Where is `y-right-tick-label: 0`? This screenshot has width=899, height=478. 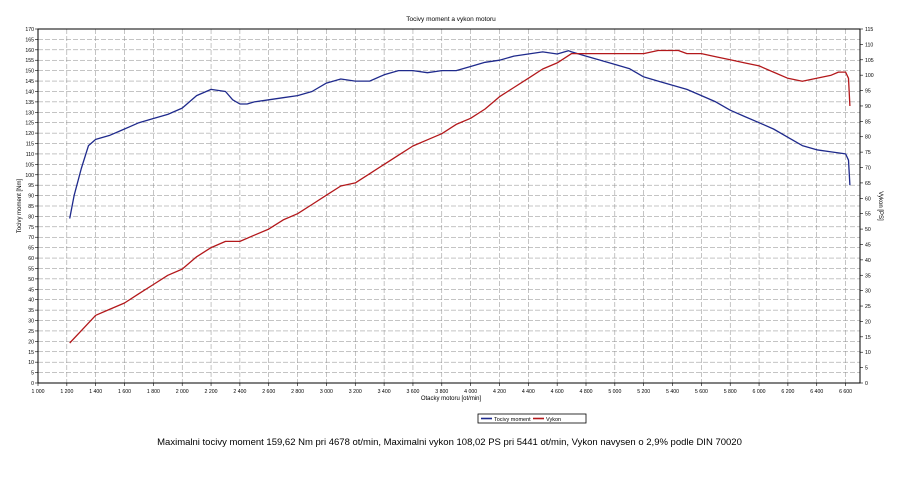
y-right-tick-label: 0 is located at coordinates (866, 384).